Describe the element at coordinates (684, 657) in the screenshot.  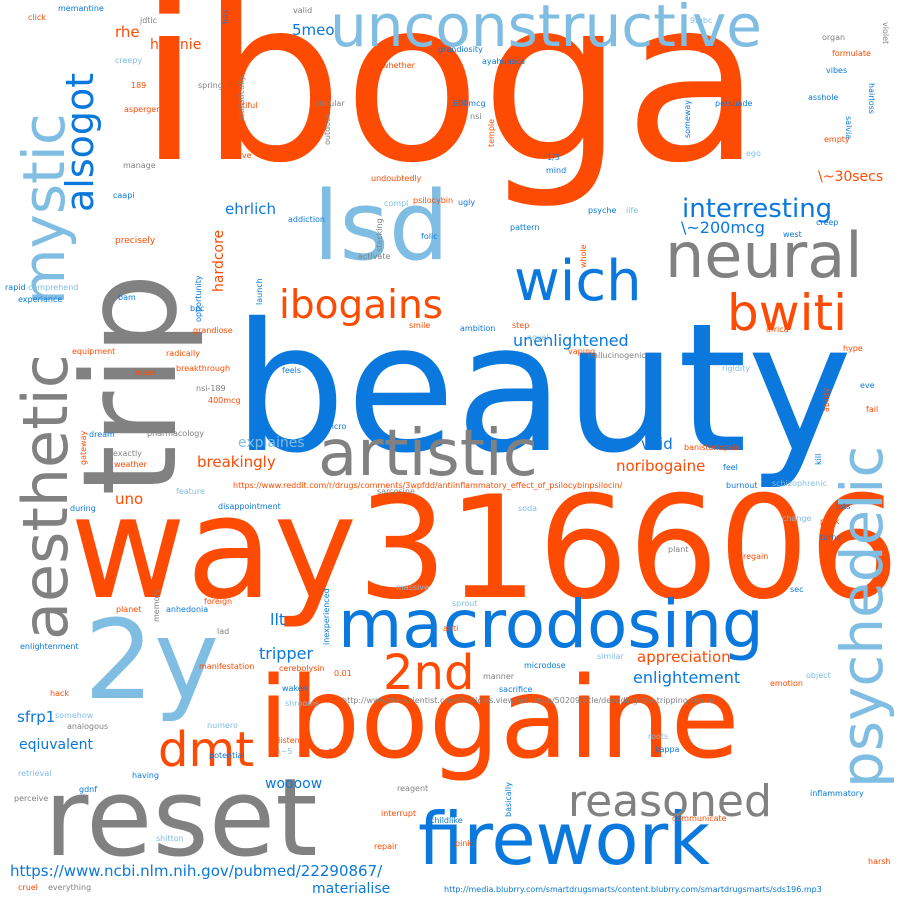
I see `word-appreciation: appreciation` at that location.